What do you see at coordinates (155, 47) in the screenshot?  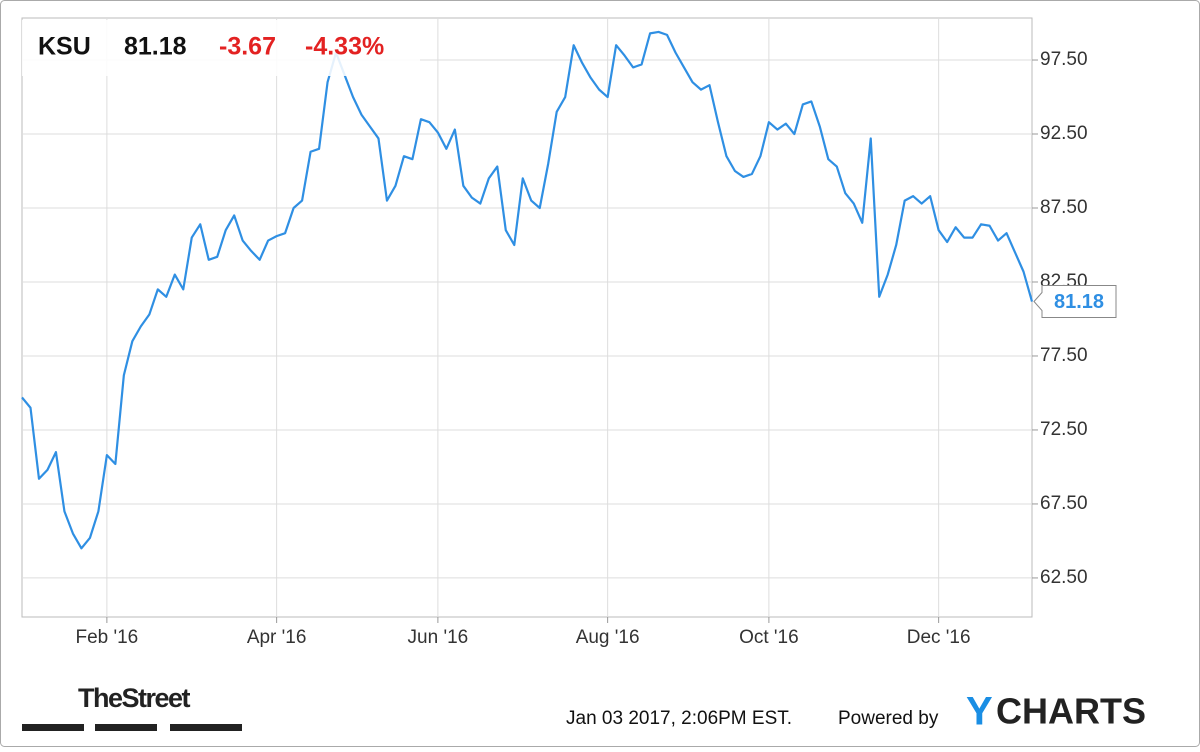 I see `price: 81.18` at bounding box center [155, 47].